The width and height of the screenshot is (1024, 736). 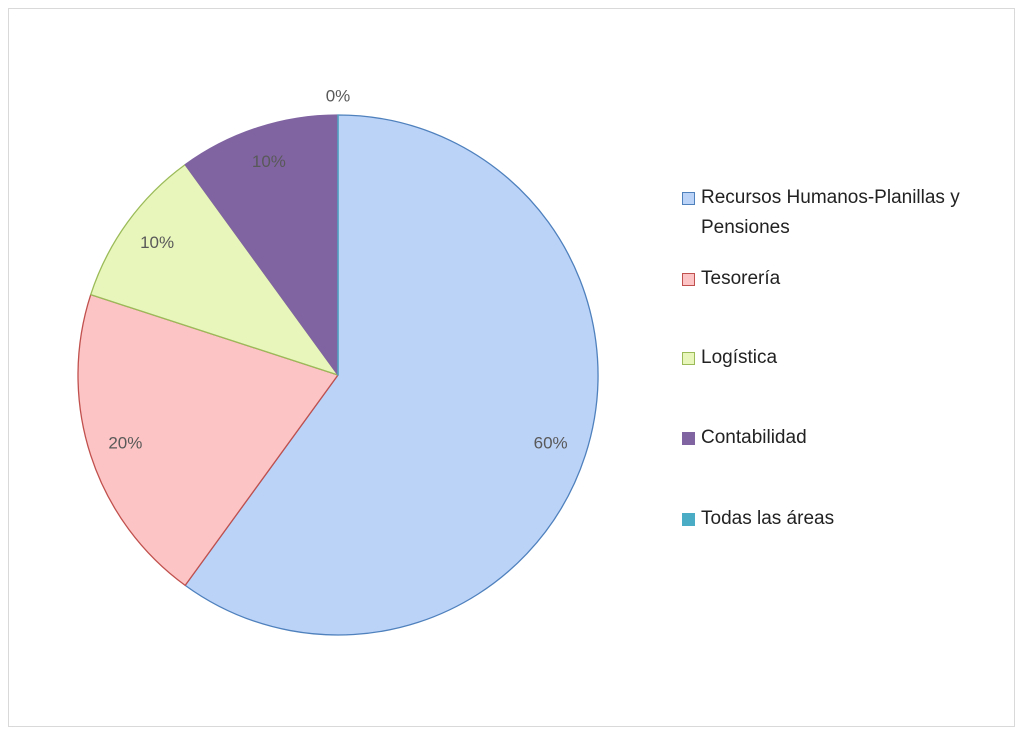 What do you see at coordinates (338, 95) in the screenshot?
I see `data-label: 0%` at bounding box center [338, 95].